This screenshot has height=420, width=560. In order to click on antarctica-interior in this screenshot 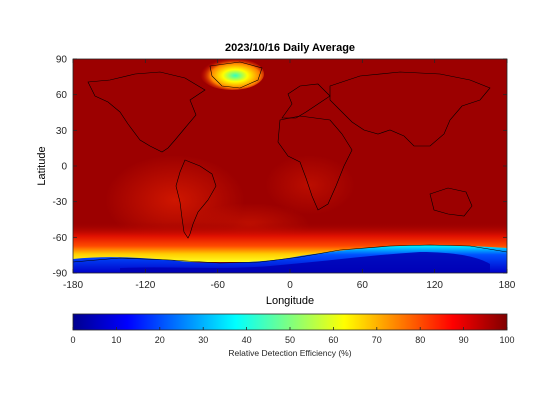, I will do `click(305, 262)`.